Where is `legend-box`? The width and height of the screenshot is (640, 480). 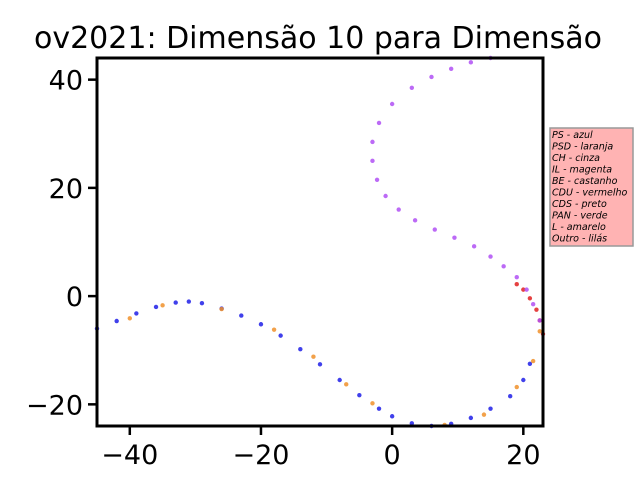
legend-box is located at coordinates (591, 187).